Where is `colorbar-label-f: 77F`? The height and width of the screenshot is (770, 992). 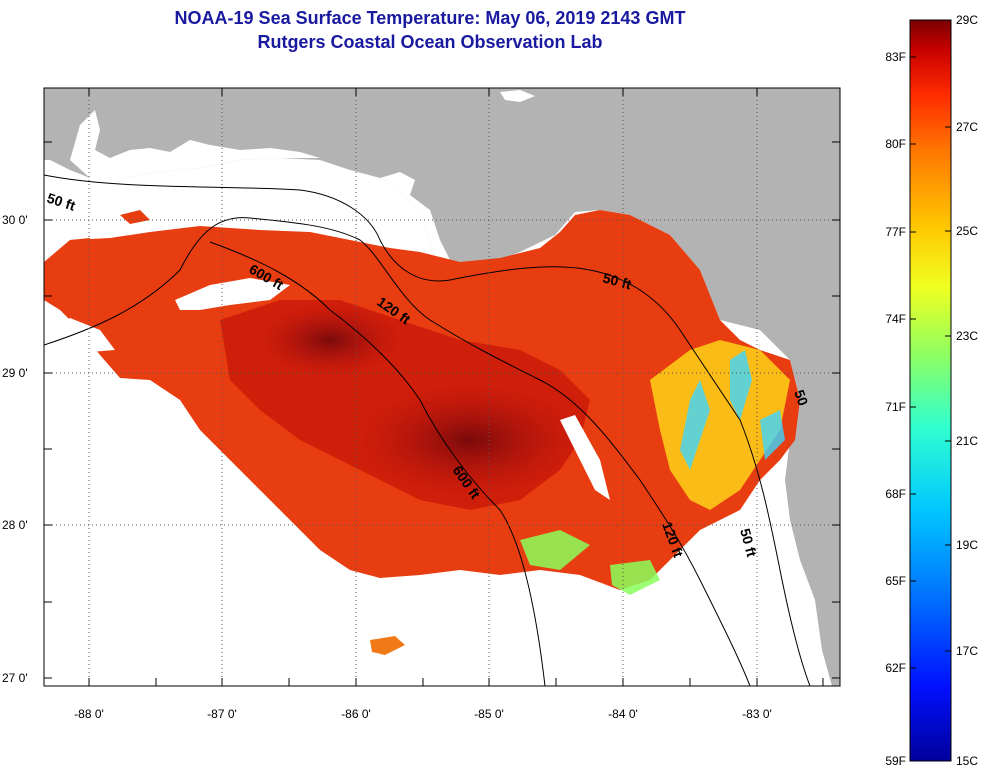
colorbar-label-f: 77F is located at coordinates (895, 232).